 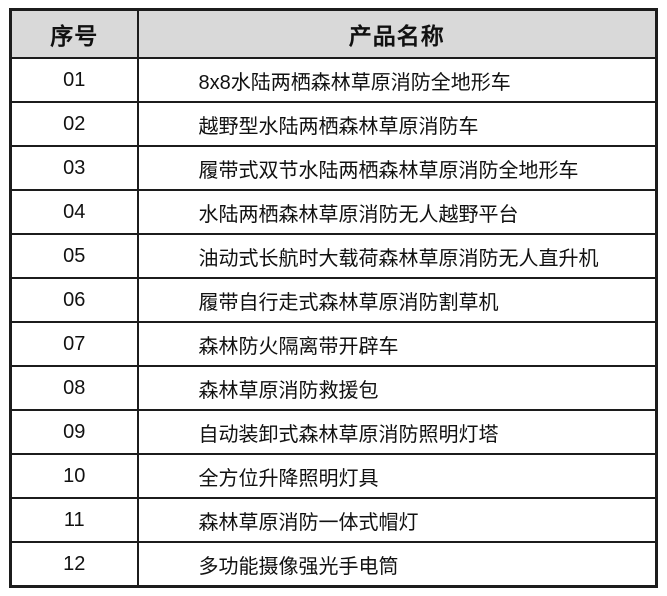 I want to click on serial-number-cell: 08, so click(x=74, y=388).